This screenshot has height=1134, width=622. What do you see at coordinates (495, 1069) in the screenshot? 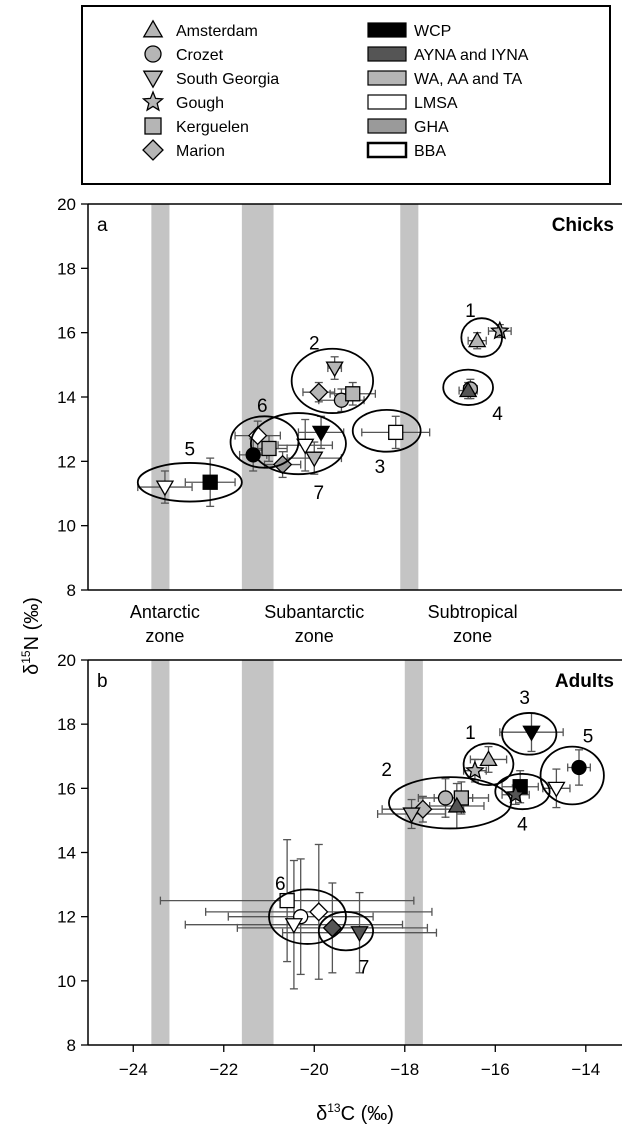
I see `x-tick-label: −16` at bounding box center [495, 1069].